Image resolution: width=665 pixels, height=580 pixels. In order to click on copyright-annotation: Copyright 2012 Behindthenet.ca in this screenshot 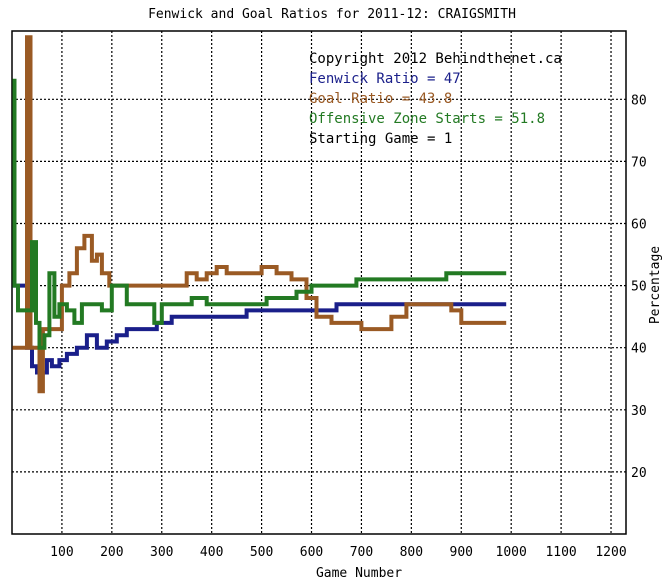, I will do `click(435, 59)`.